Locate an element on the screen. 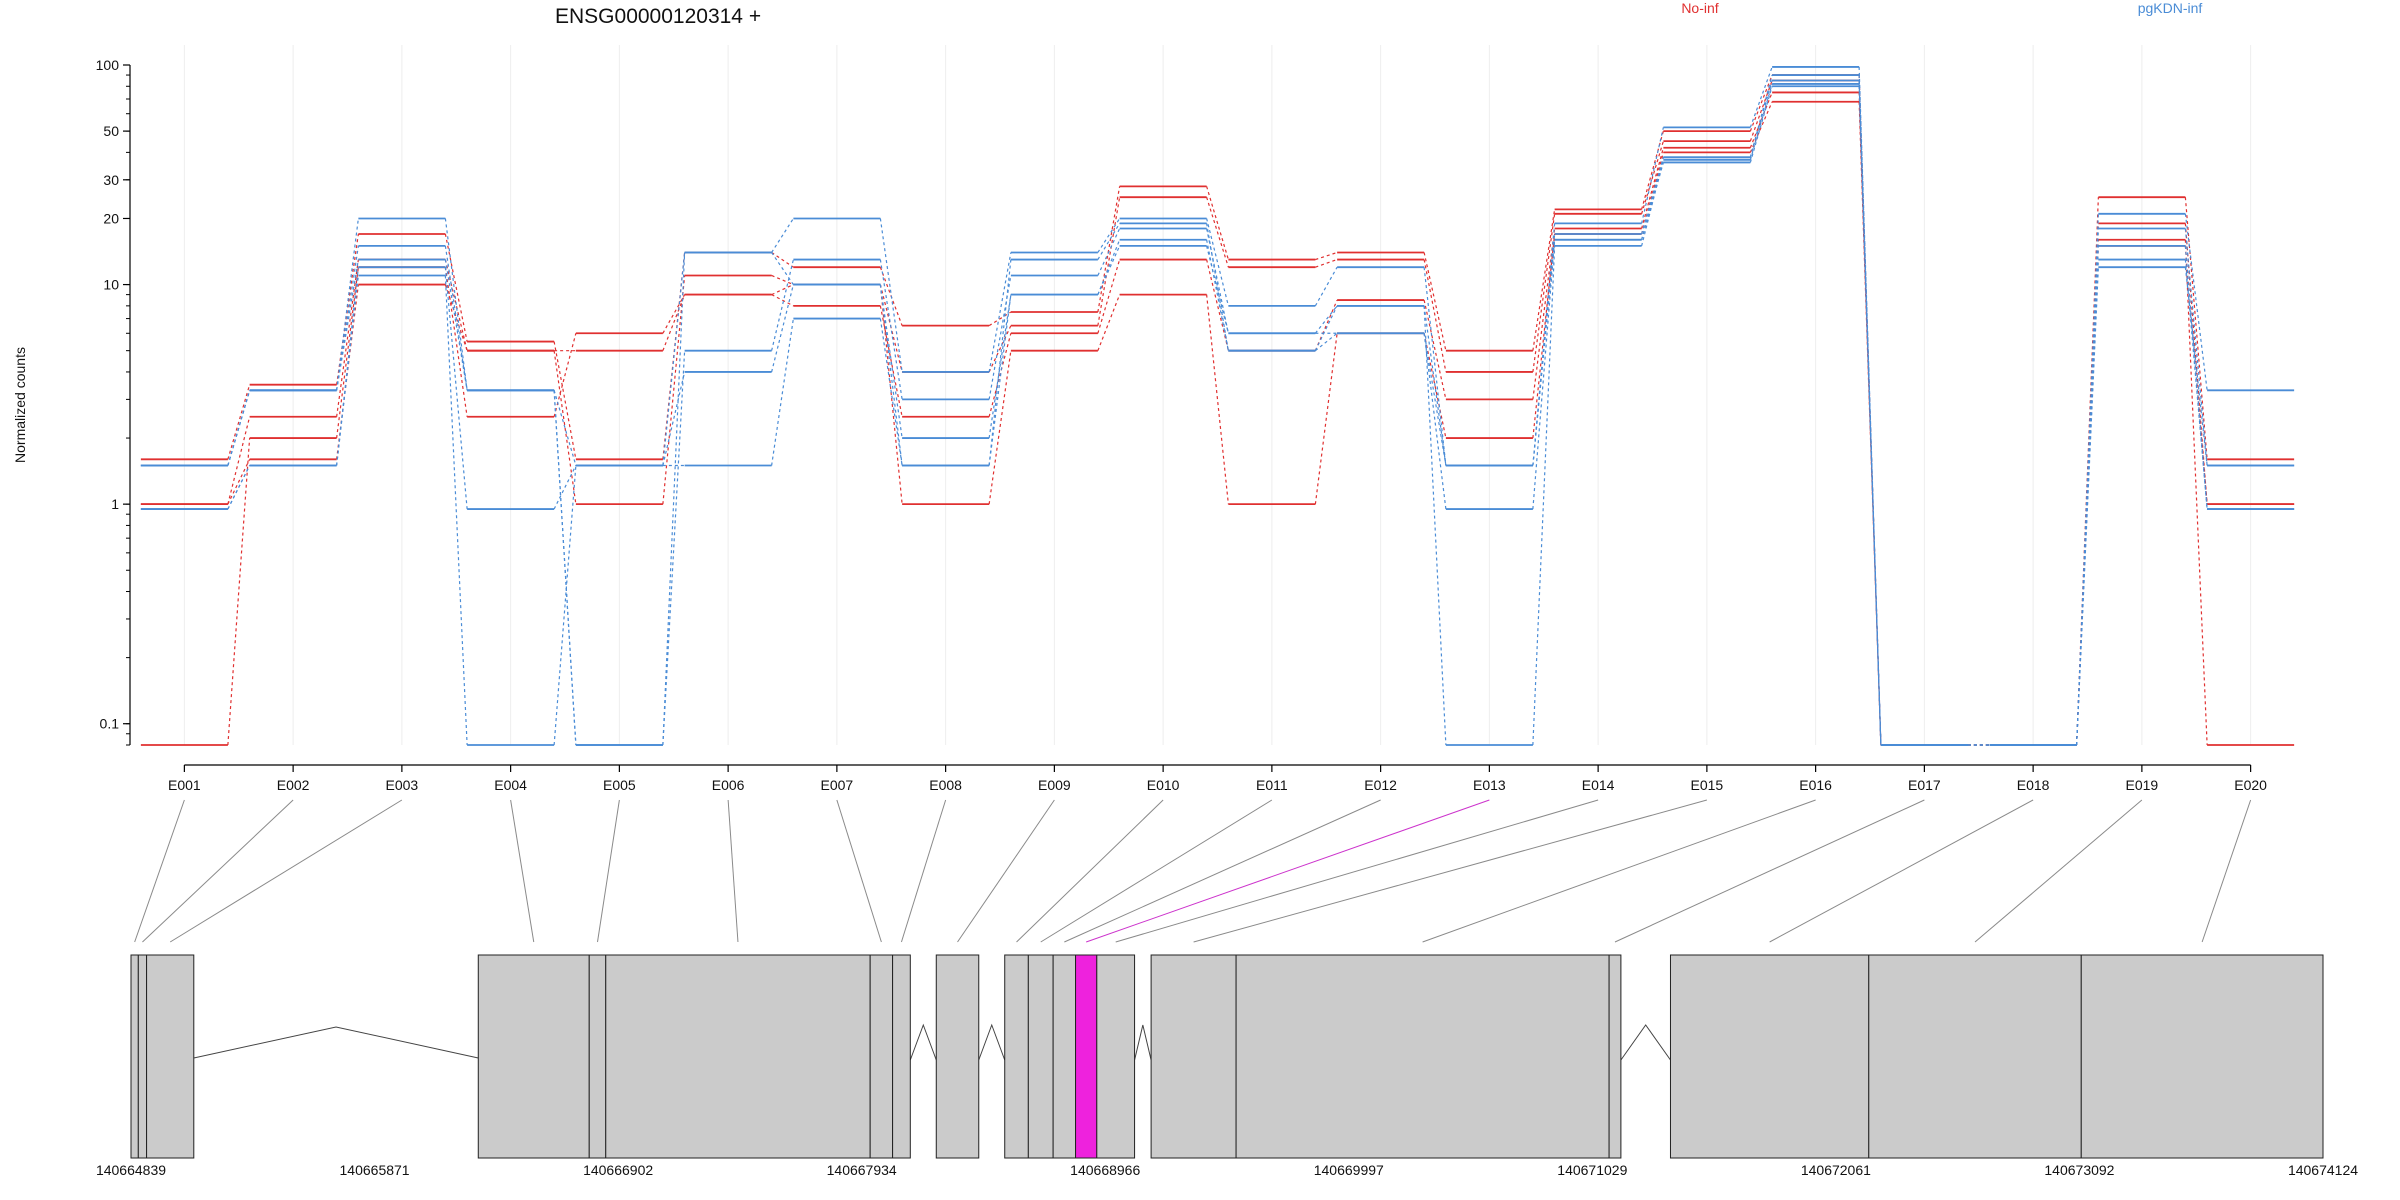  exon-block-e019 is located at coordinates (1975, 1056).